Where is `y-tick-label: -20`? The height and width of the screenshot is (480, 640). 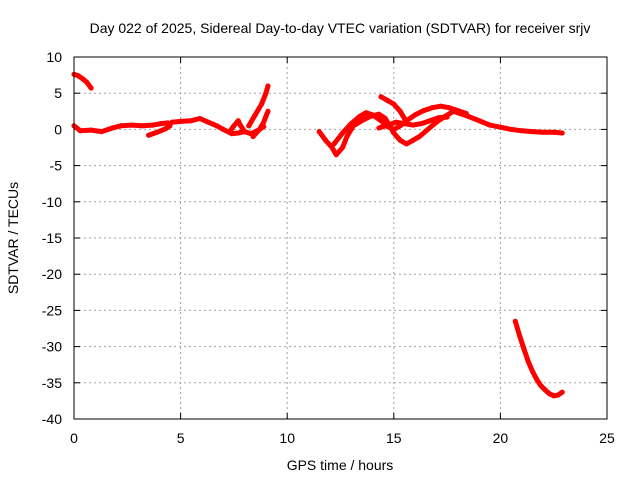
y-tick-label: -20 is located at coordinates (52, 274).